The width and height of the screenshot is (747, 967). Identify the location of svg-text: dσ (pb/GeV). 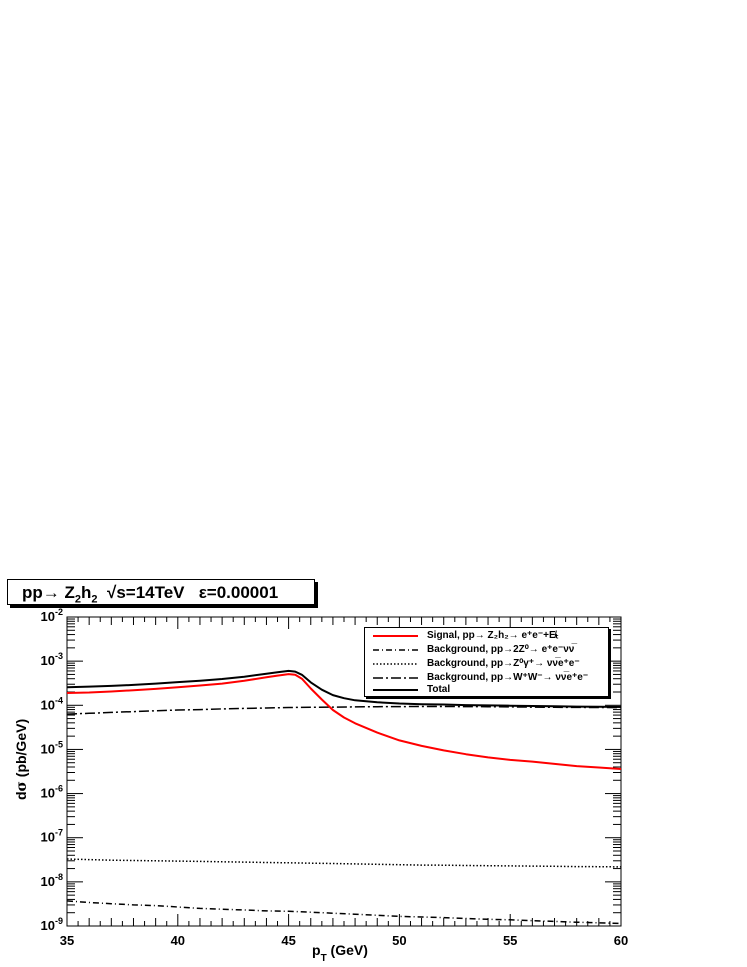
(21, 759).